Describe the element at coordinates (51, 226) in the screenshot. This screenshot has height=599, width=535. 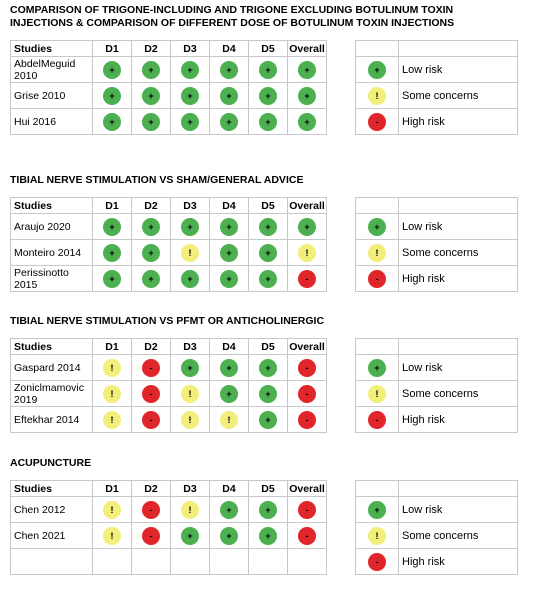
I see `study-name: Araujo 2020` at that location.